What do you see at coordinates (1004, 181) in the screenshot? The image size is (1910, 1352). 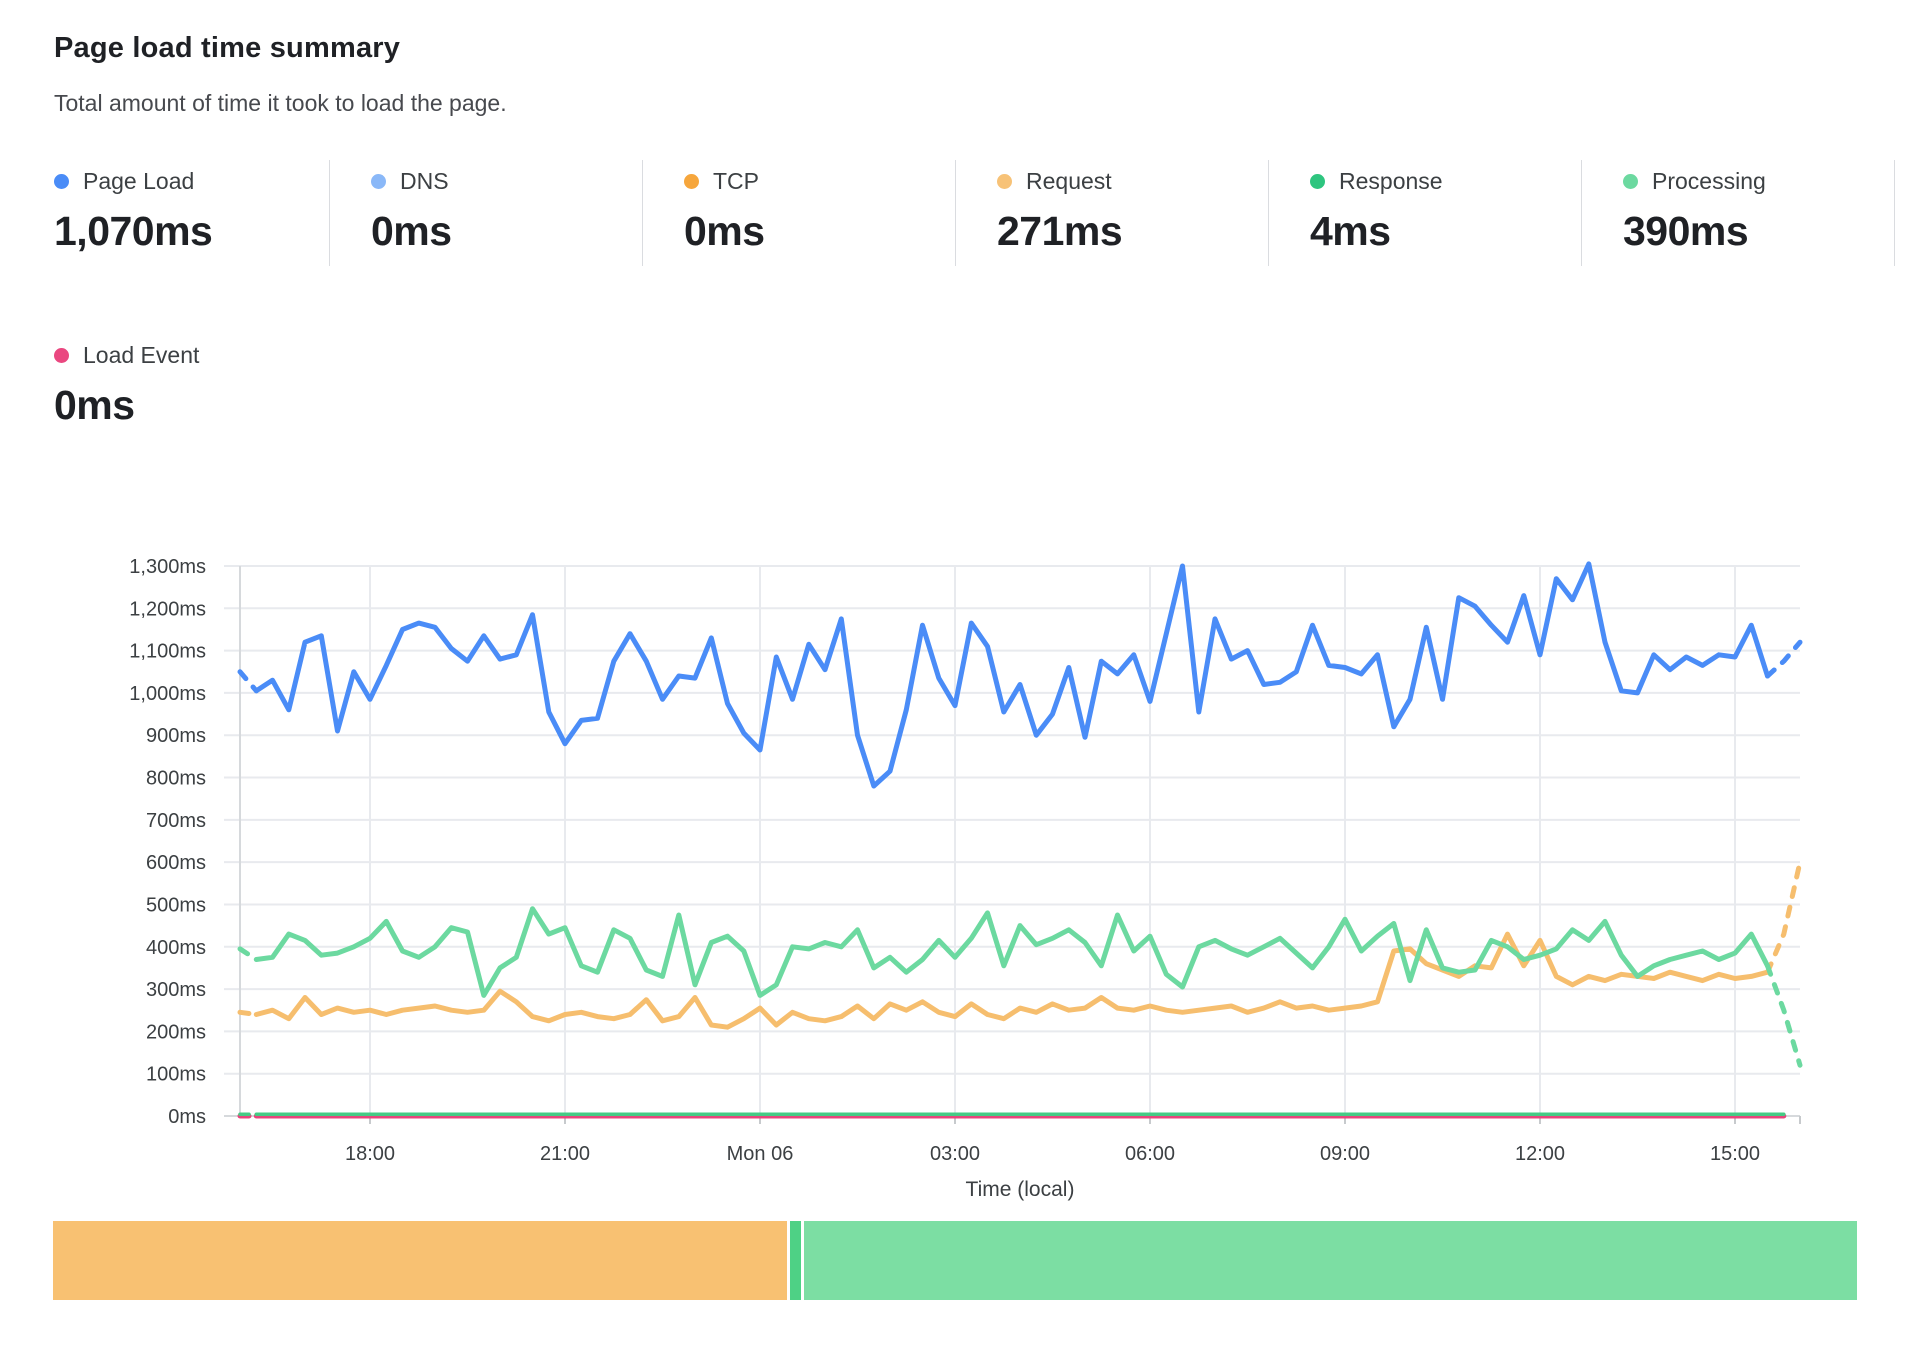 I see `request-legend-dot-icon` at bounding box center [1004, 181].